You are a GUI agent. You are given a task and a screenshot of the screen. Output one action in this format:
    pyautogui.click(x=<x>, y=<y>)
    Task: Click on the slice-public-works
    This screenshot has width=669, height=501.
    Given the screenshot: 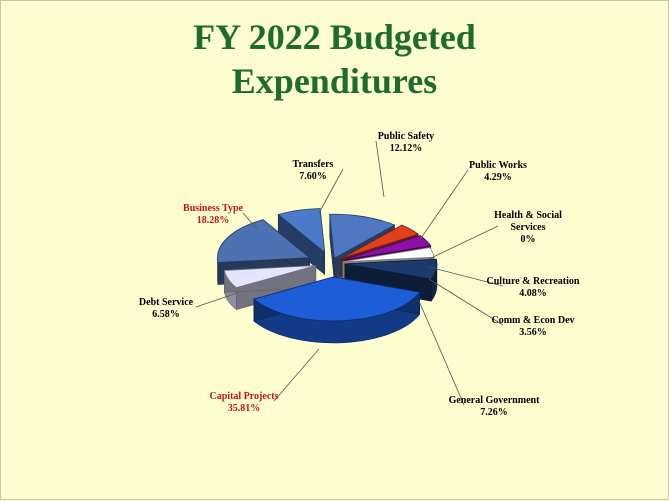 What is the action you would take?
    pyautogui.click(x=380, y=241)
    